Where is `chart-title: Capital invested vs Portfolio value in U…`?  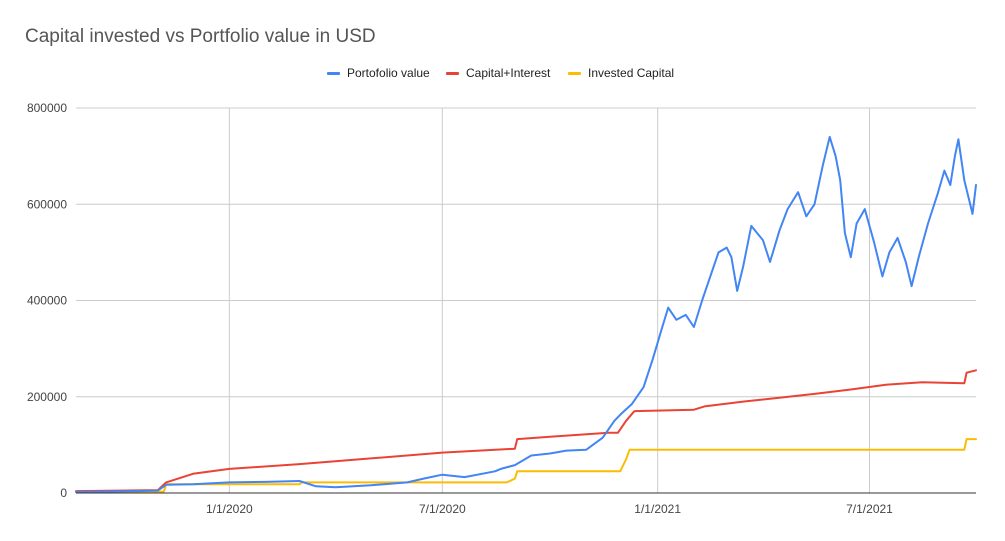 chart-title: Capital invested vs Portfolio value in U… is located at coordinates (200, 36).